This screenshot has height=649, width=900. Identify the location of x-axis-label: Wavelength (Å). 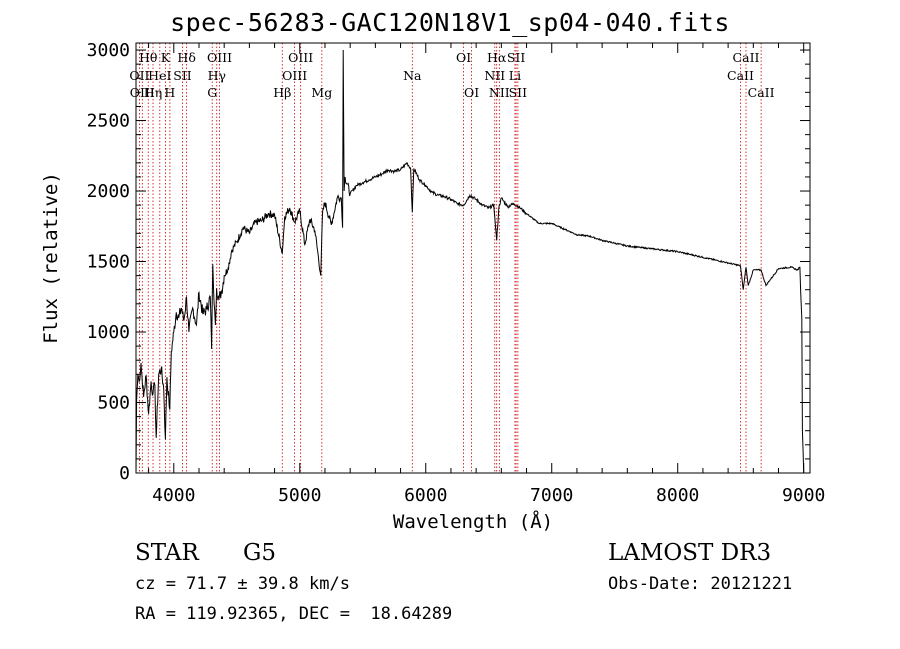
(473, 521).